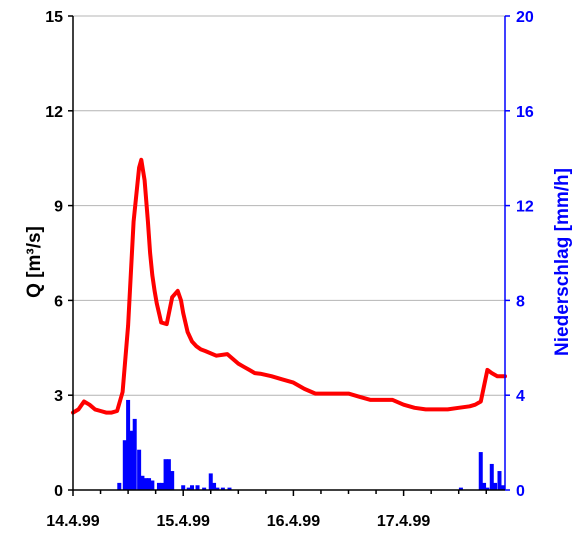 This screenshot has width=583, height=545. I want to click on y-left-tick-label: 12, so click(54, 112).